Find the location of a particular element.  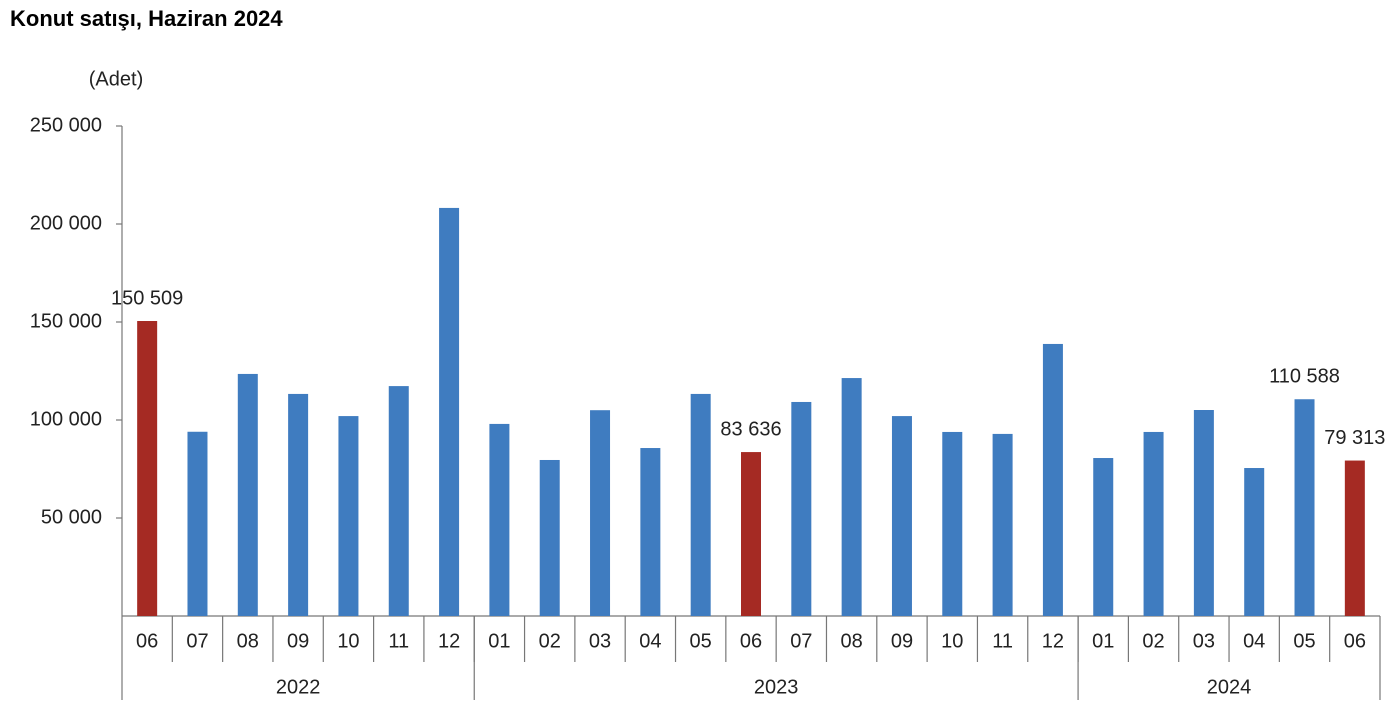

data-label: 110 588 is located at coordinates (1304, 377).